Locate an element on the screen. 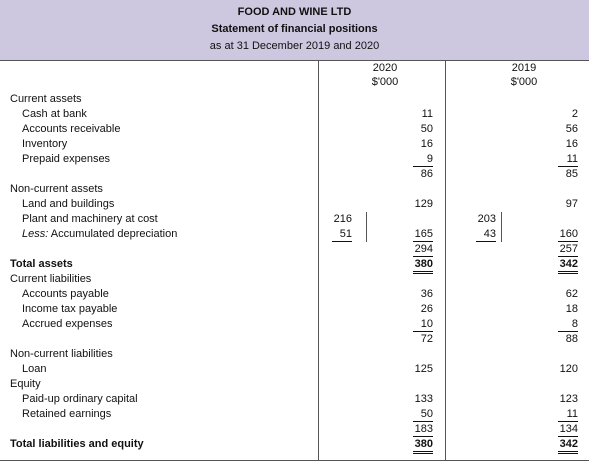 The height and width of the screenshot is (468, 589). label-text: Equity is located at coordinates (25, 384).